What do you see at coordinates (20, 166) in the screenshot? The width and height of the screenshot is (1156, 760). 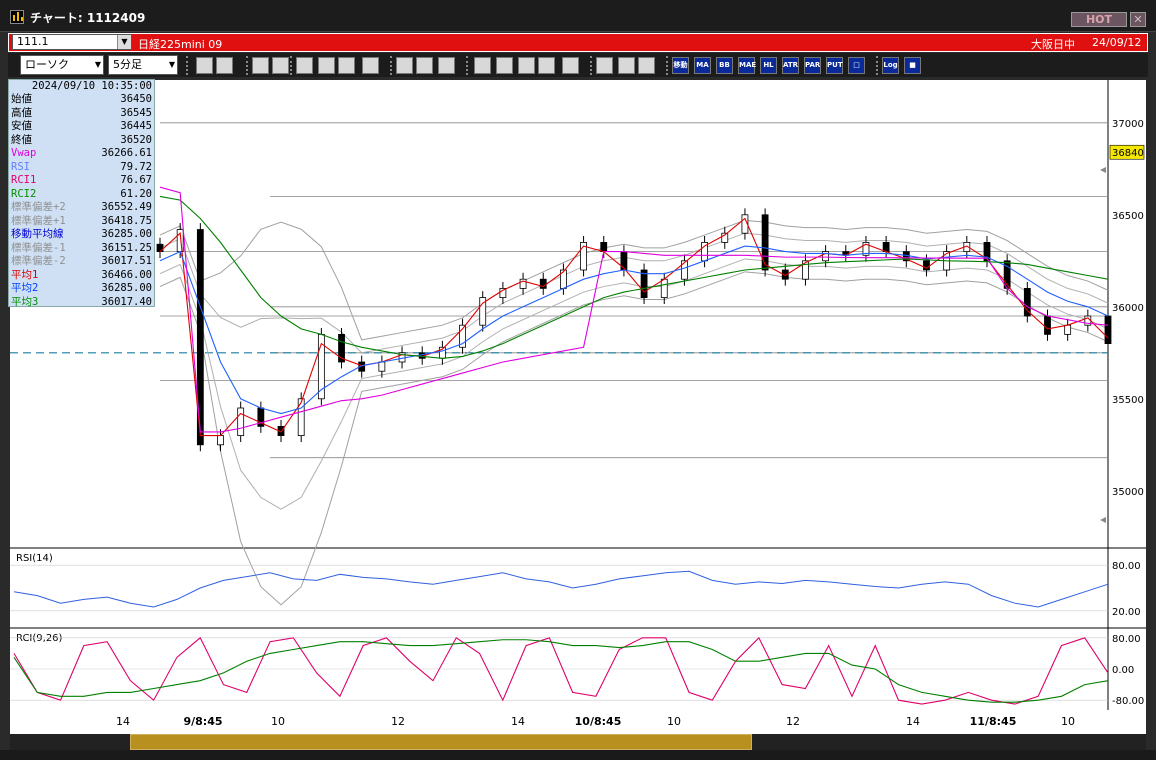 I see `info-label: RSI` at bounding box center [20, 166].